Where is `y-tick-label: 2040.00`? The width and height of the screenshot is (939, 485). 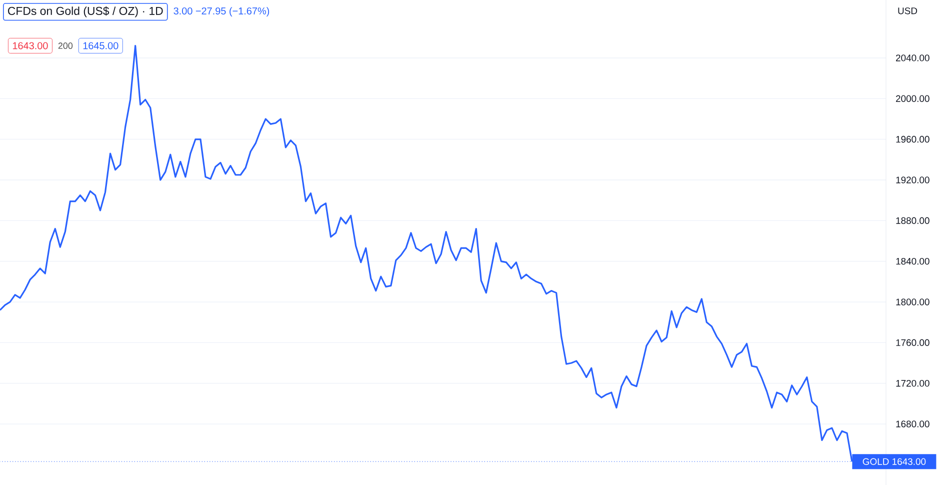
y-tick-label: 2040.00 is located at coordinates (913, 58).